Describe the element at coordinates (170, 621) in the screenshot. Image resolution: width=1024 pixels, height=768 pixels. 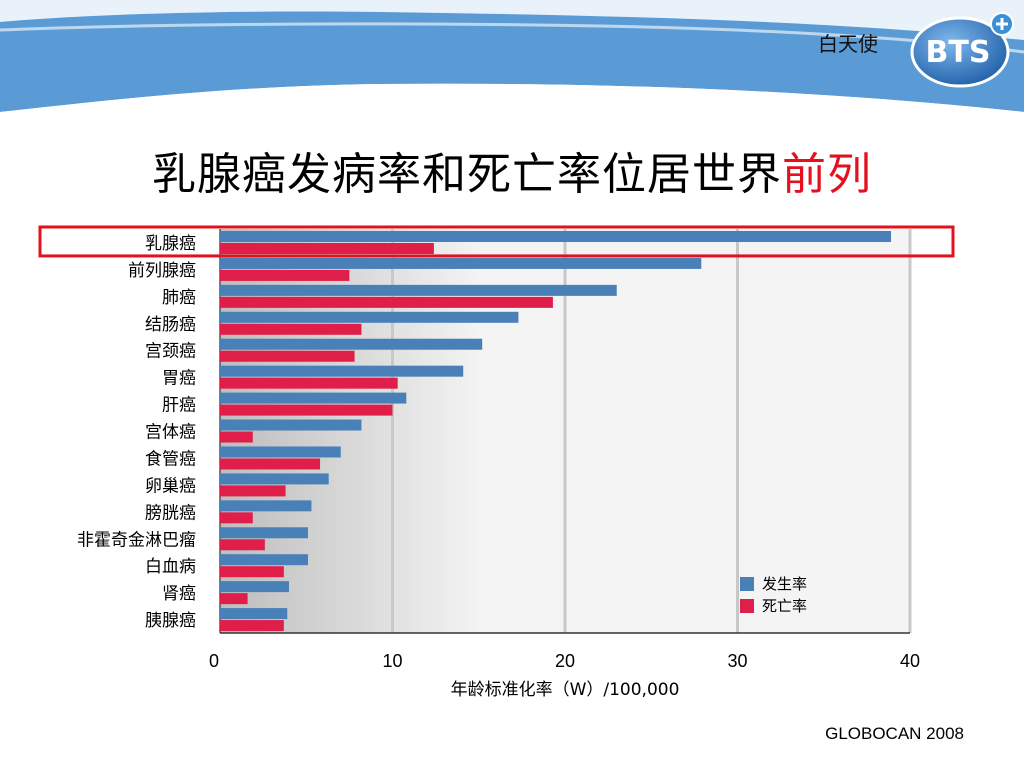
I see `category-label: 胰腺癌` at that location.